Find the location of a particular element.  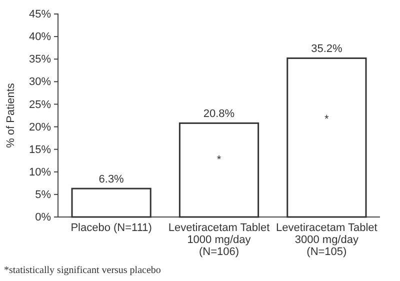

y-axis-title: % of Patients is located at coordinates (11, 115).